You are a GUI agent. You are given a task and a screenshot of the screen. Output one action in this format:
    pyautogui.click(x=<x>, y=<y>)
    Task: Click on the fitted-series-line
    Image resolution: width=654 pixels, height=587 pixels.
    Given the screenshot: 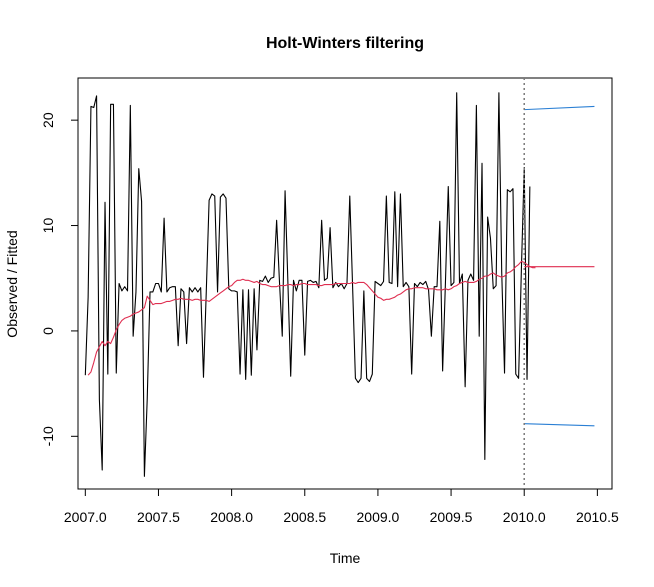 What is the action you would take?
    pyautogui.click(x=311, y=318)
    